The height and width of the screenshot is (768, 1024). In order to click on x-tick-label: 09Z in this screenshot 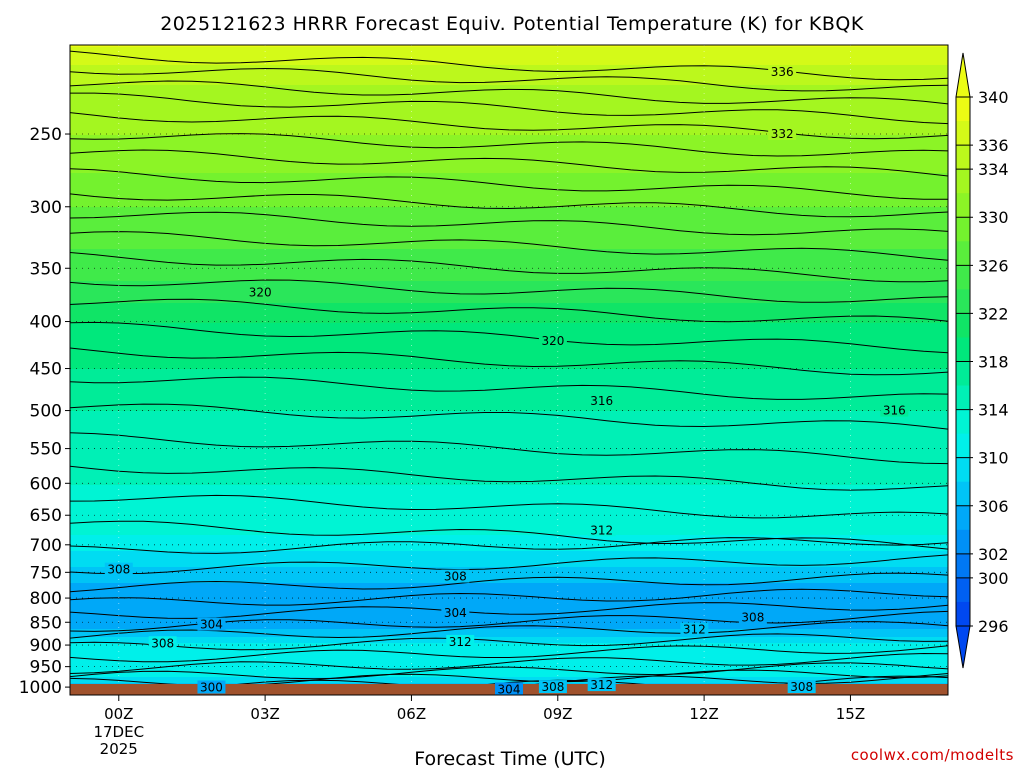, I will do `click(557, 714)`.